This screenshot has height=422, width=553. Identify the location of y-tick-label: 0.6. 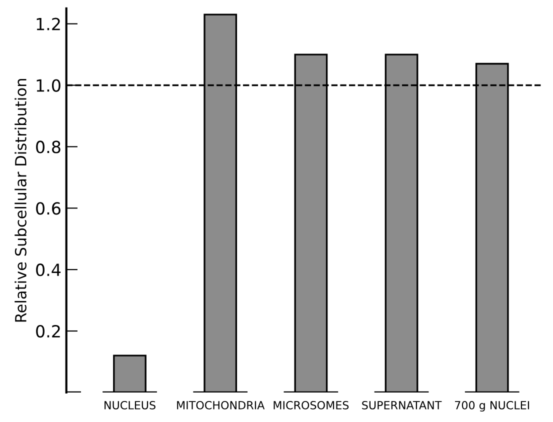
(48, 208).